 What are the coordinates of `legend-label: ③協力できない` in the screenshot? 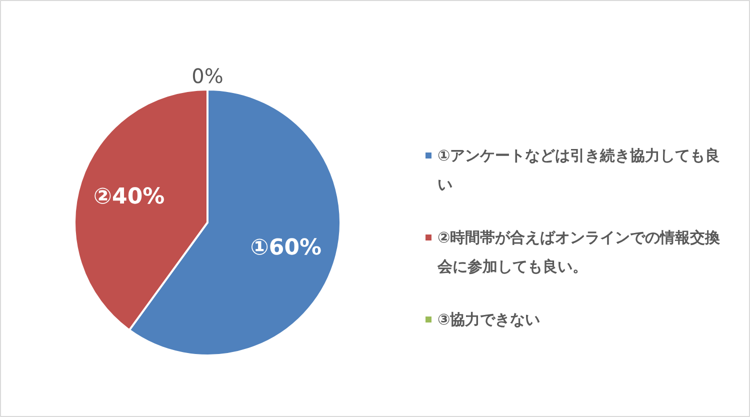 It's located at (489, 319).